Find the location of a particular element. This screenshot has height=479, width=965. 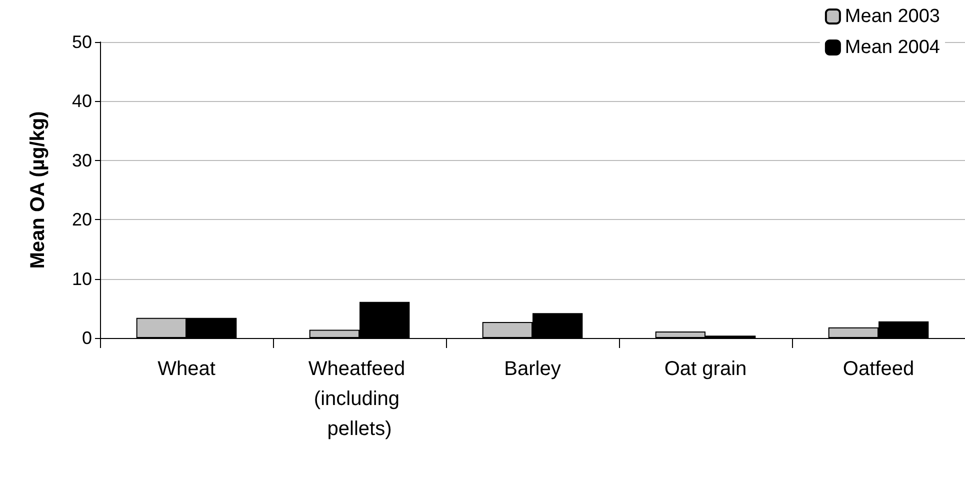

y-tick-label: 0 is located at coordinates (87, 338).